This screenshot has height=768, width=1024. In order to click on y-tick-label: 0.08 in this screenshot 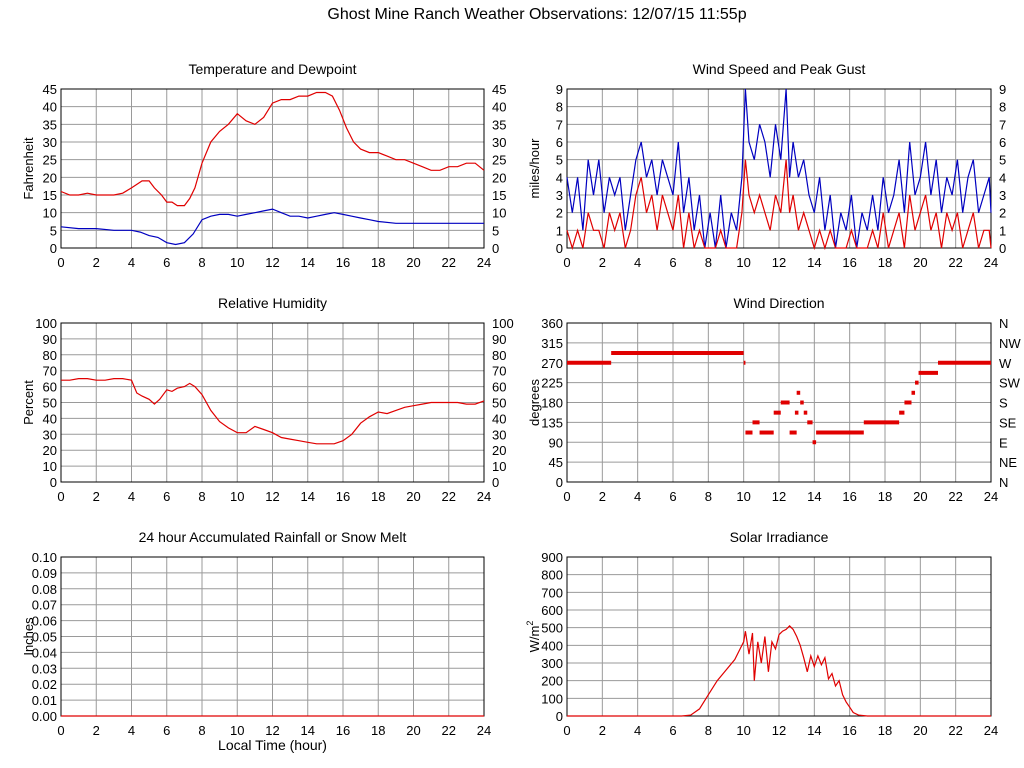, I will do `click(44, 589)`.